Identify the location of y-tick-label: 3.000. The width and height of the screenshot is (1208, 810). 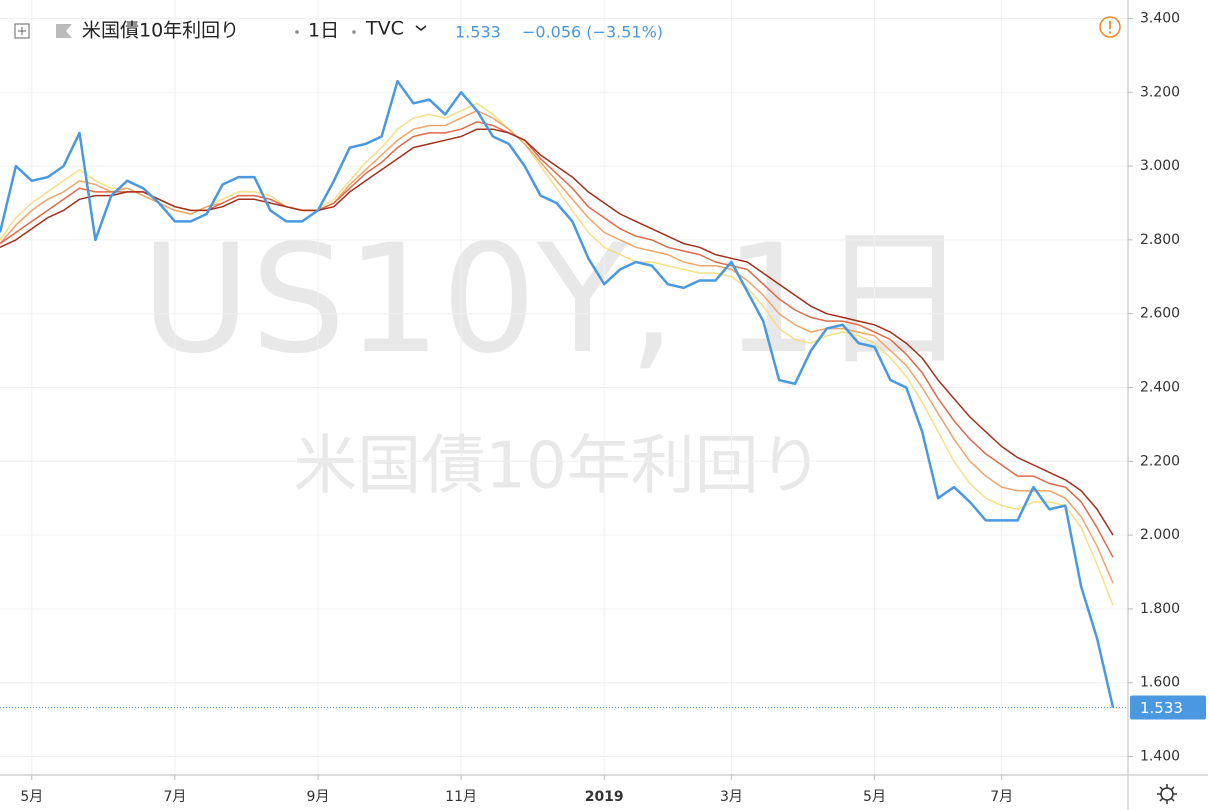
(1160, 166).